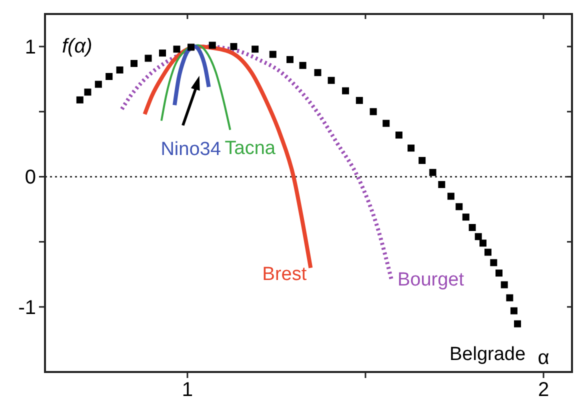  I want to click on x-axis-title: α, so click(544, 358).